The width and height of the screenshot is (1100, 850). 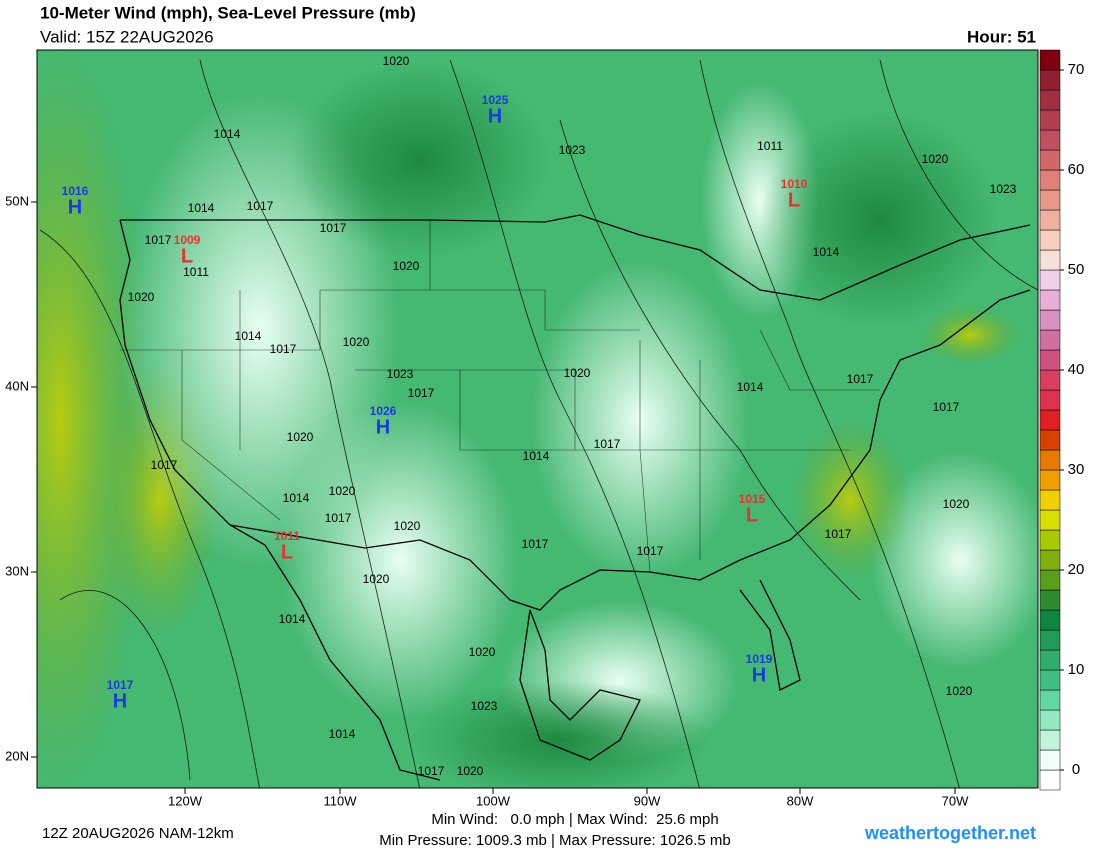 I want to click on lat-label: 30N, so click(x=17, y=570).